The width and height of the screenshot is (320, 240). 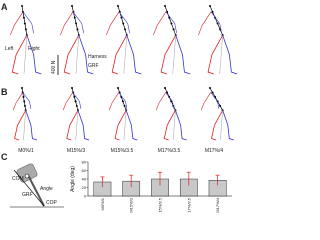 What do you see at coordinates (4, 7) in the screenshot?
I see `panel-label: A` at bounding box center [4, 7].